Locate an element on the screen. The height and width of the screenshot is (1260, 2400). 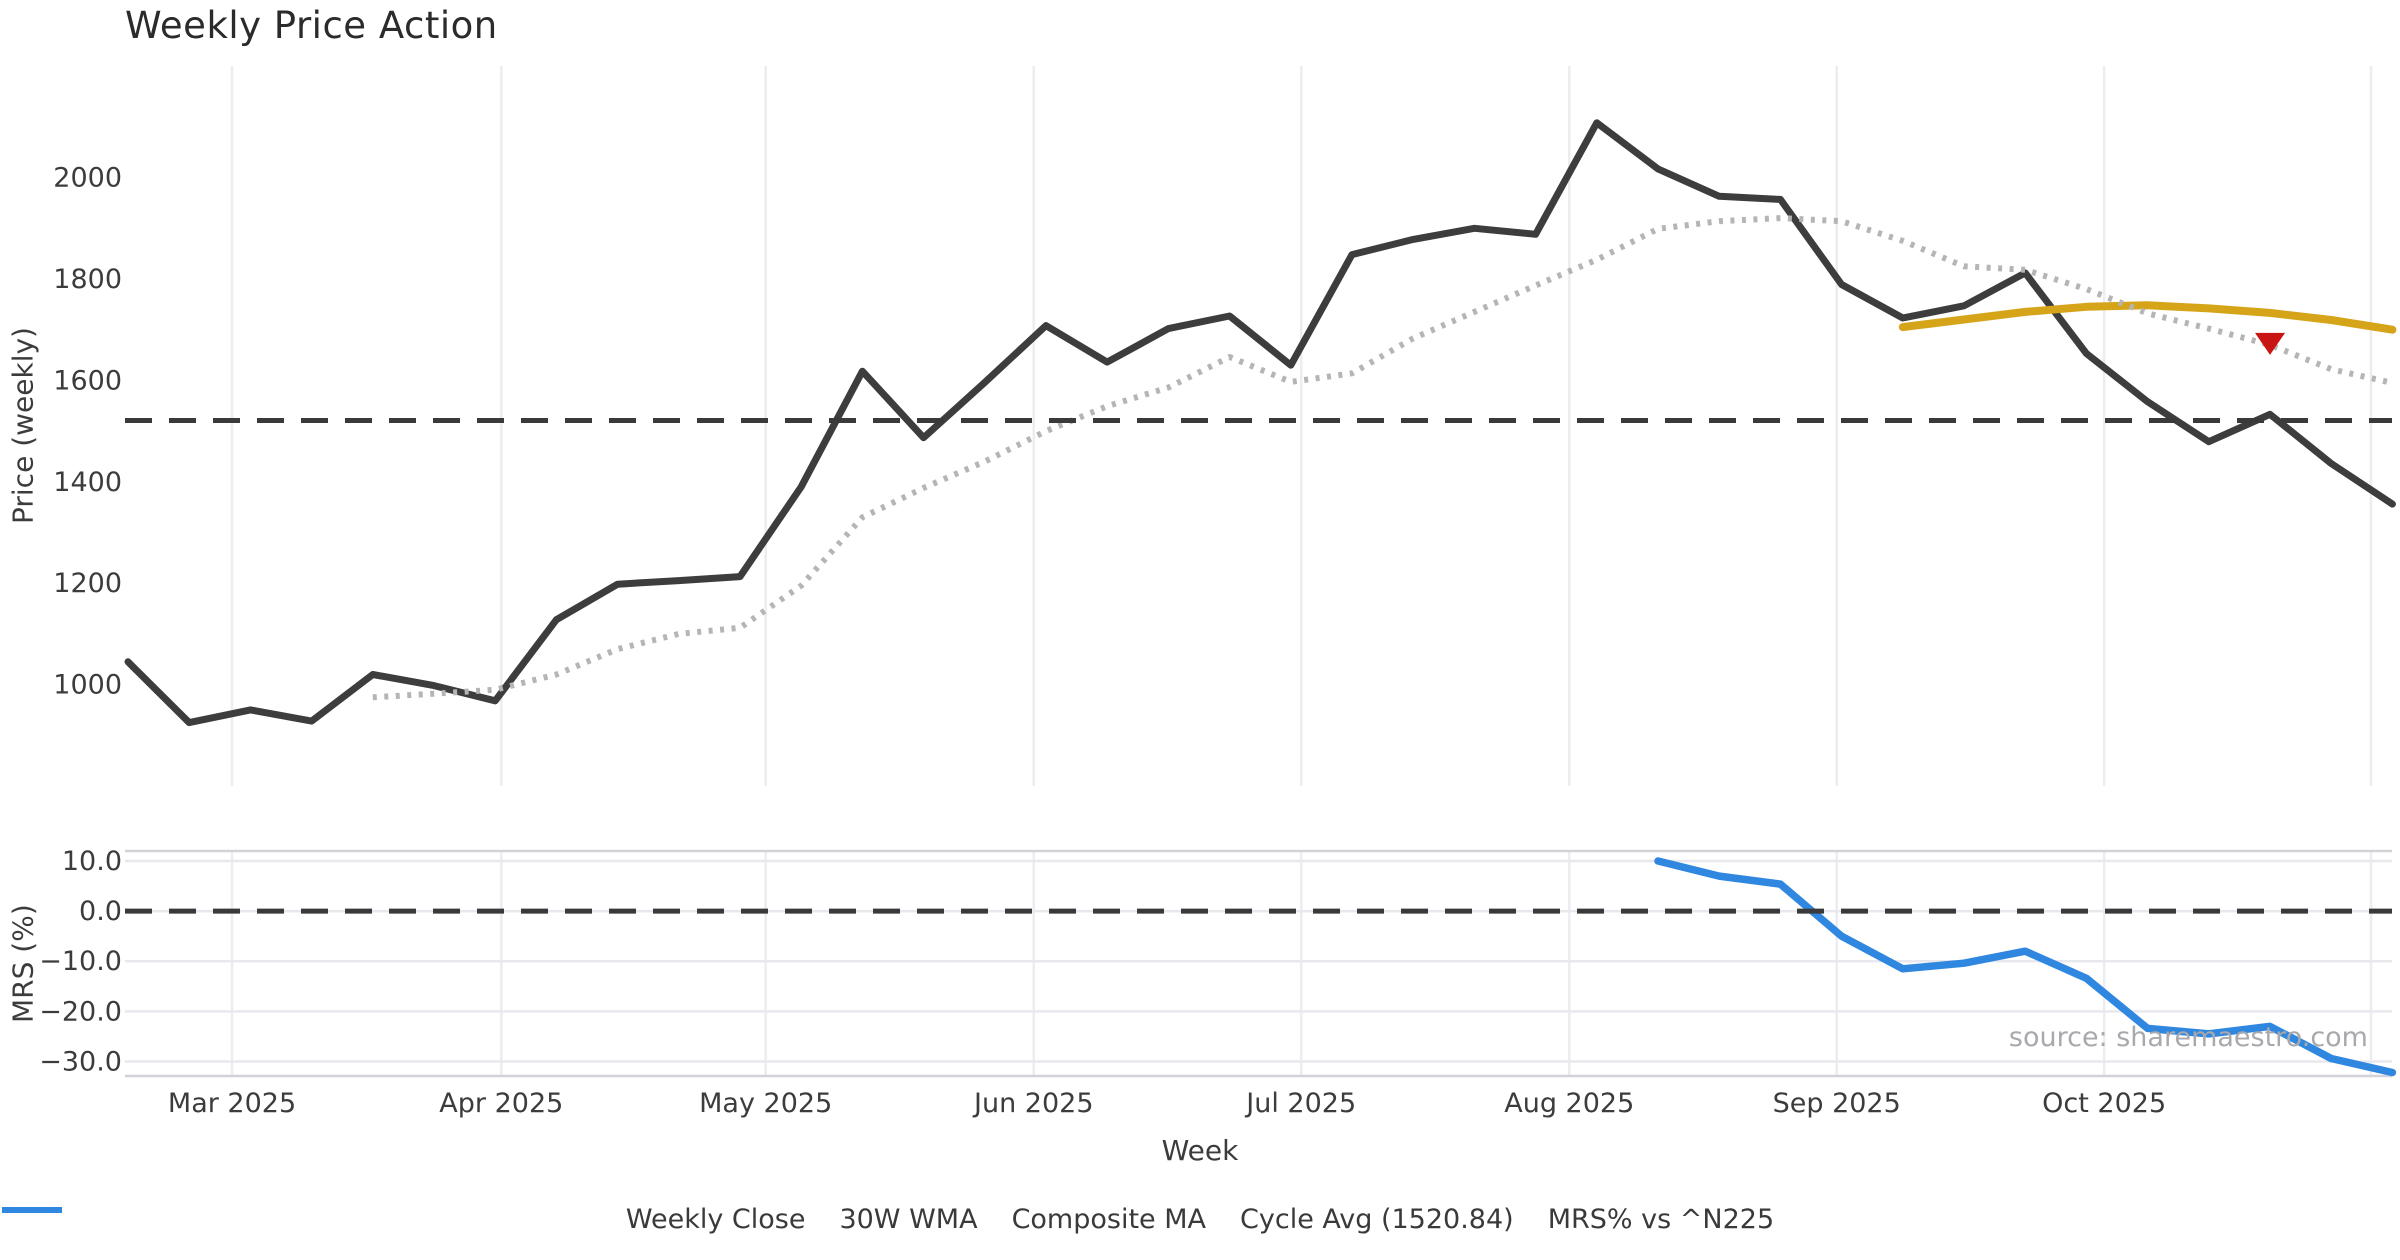
legend-swatch-mrs-n225 is located at coordinates (32, 1210).